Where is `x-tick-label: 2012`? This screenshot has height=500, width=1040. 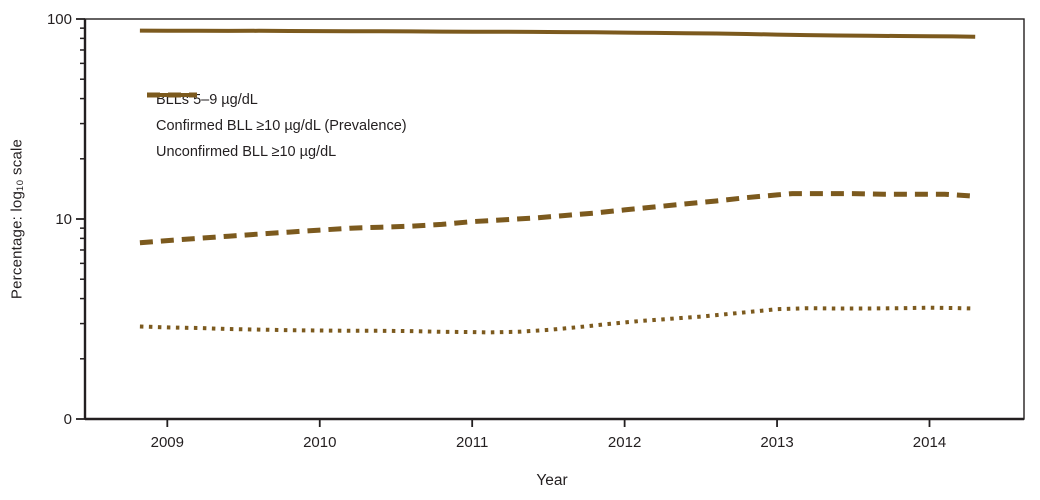
x-tick-label: 2012 is located at coordinates (624, 442).